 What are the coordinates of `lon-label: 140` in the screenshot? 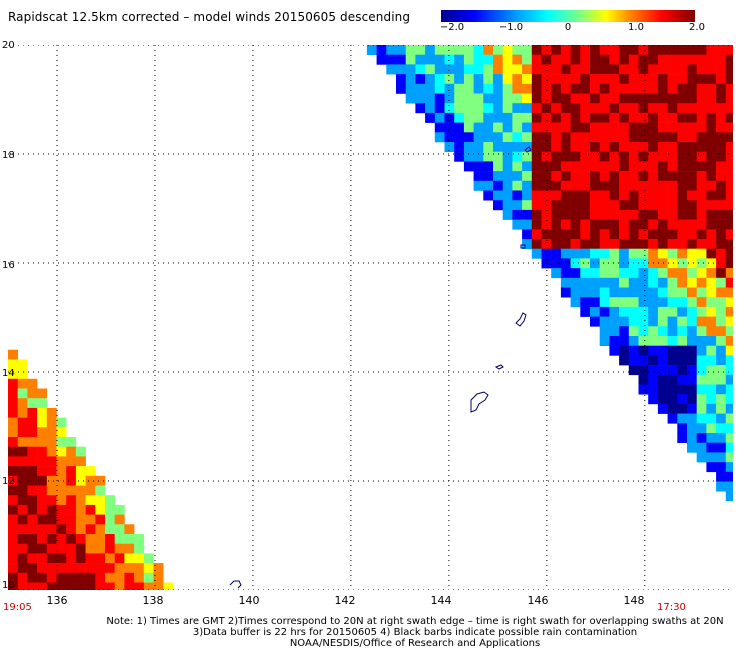 It's located at (249, 600).